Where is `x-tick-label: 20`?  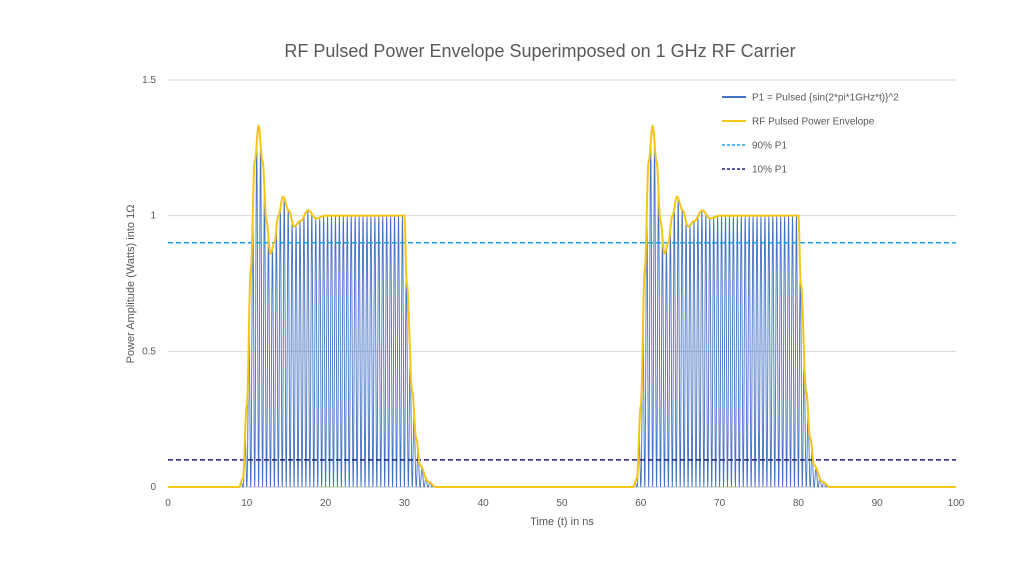 x-tick-label: 20 is located at coordinates (326, 503).